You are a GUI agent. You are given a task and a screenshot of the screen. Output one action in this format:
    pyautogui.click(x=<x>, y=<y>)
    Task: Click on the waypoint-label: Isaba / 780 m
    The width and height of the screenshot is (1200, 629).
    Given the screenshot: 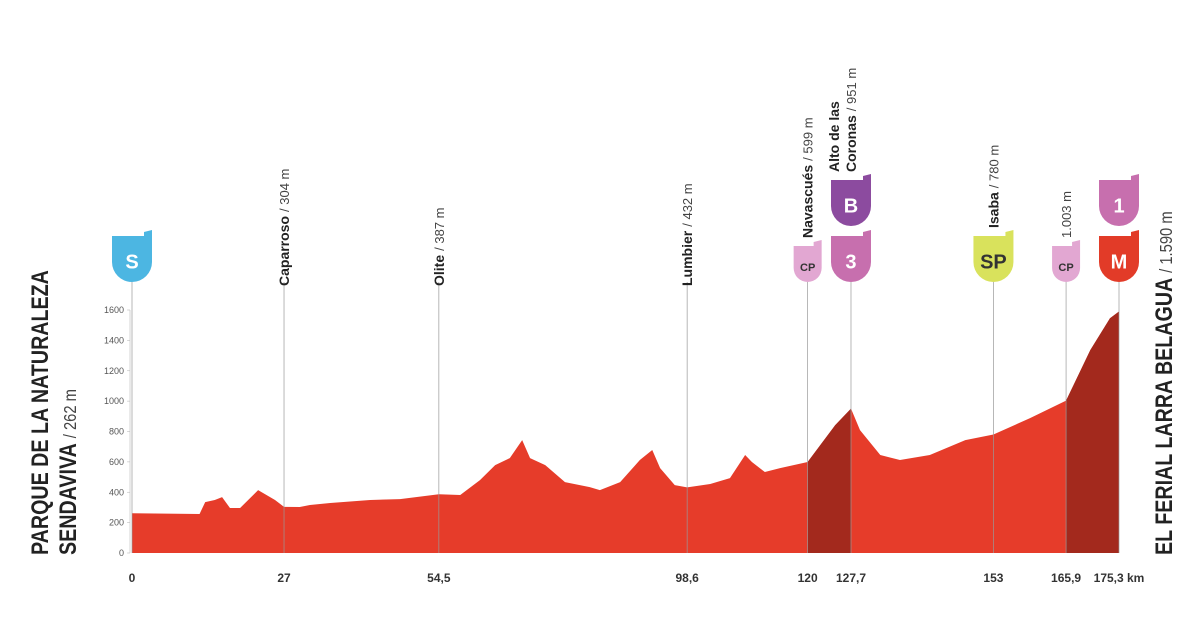 What is the action you would take?
    pyautogui.click(x=993, y=186)
    